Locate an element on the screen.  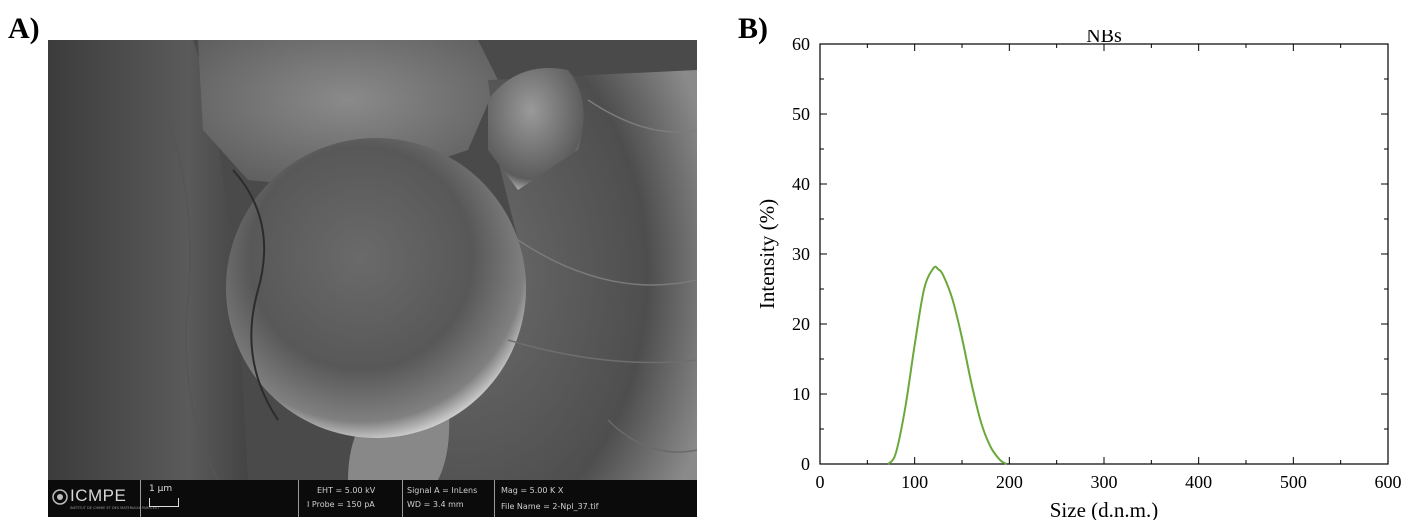
y-tick-label: 30 is located at coordinates (801, 254).